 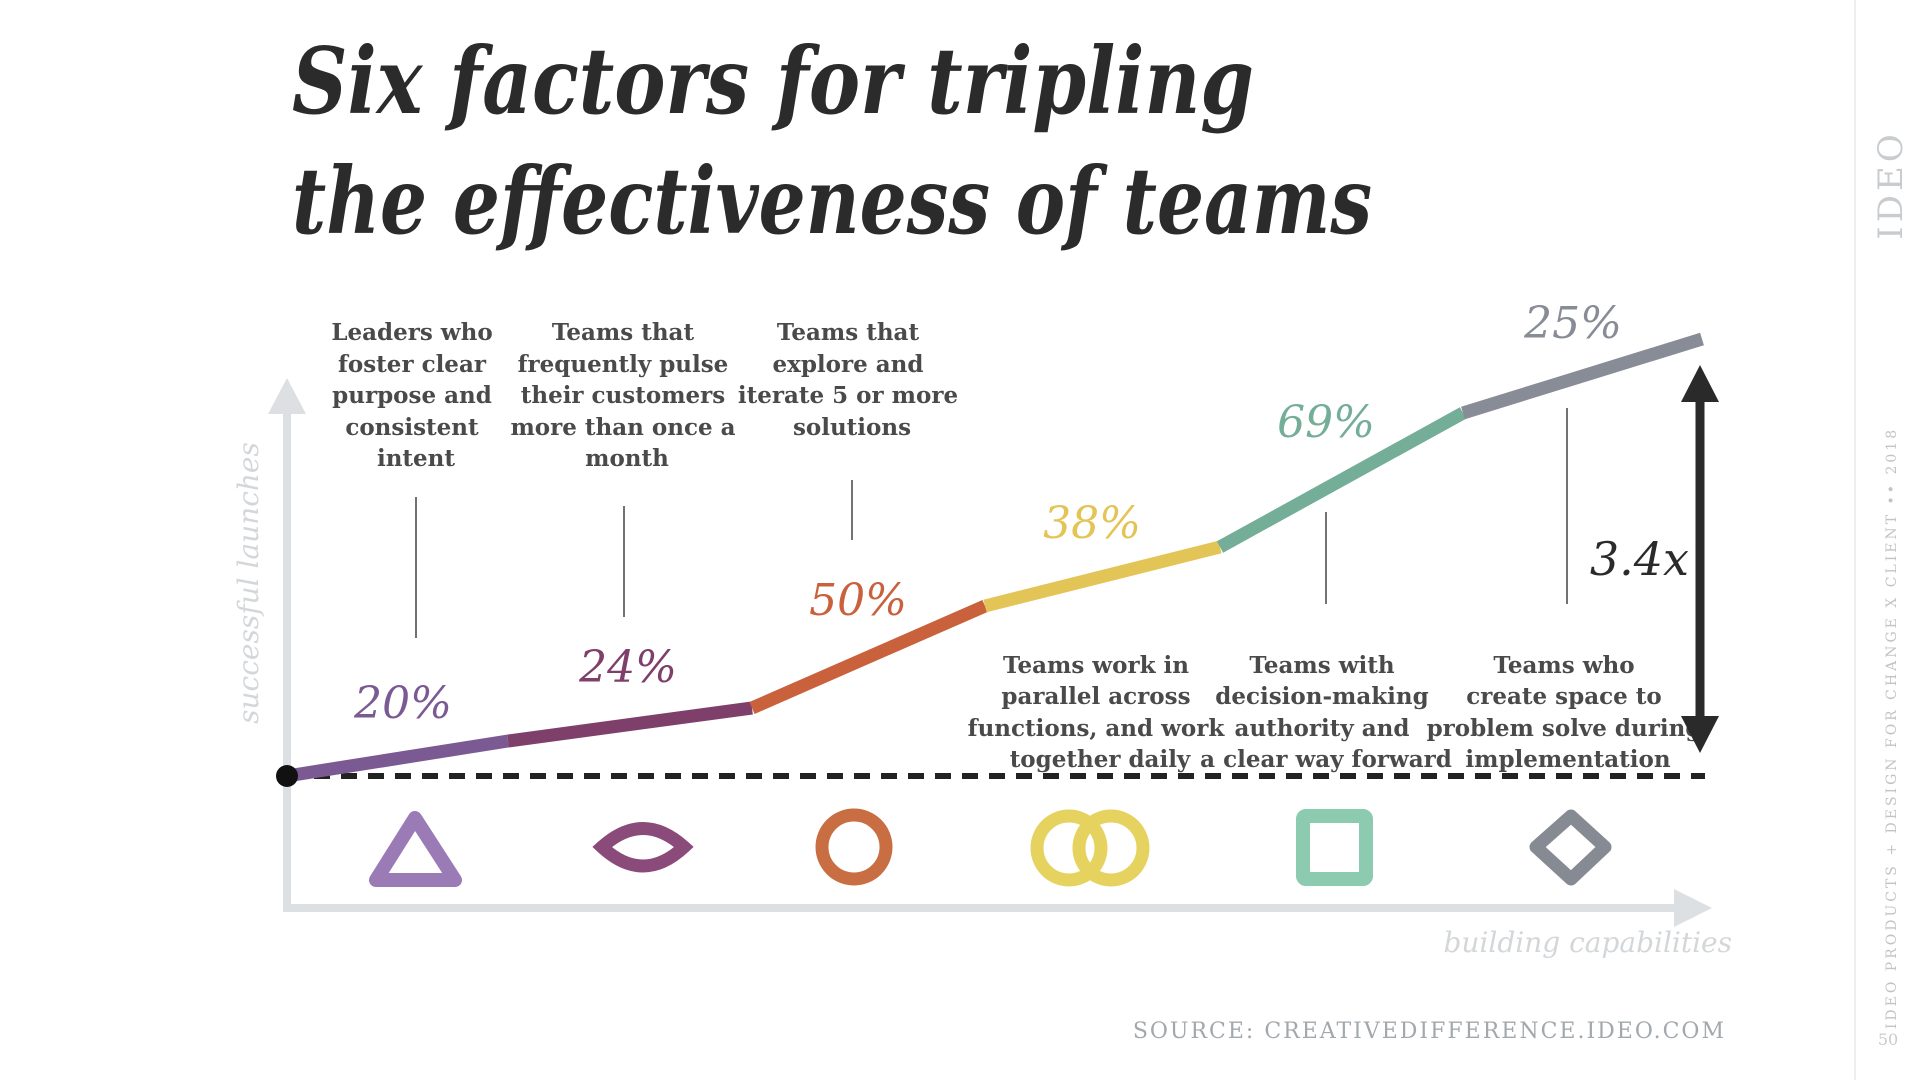 I want to click on circle-icon, so click(x=854, y=847).